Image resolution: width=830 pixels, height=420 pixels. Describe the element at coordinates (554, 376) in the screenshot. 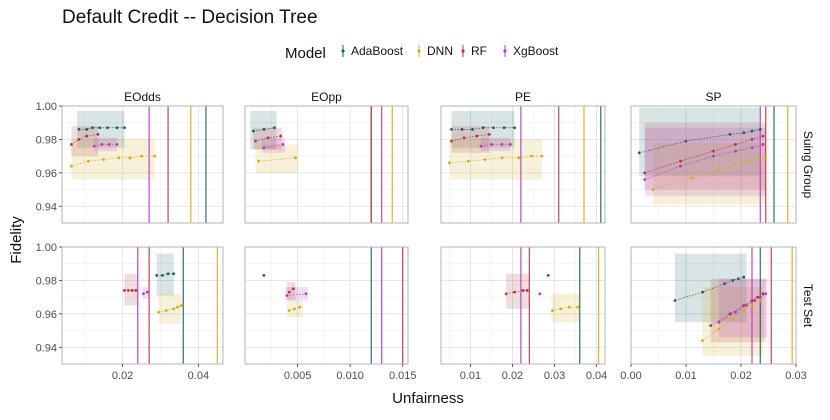

I see `x-tick-label: 0.03` at that location.